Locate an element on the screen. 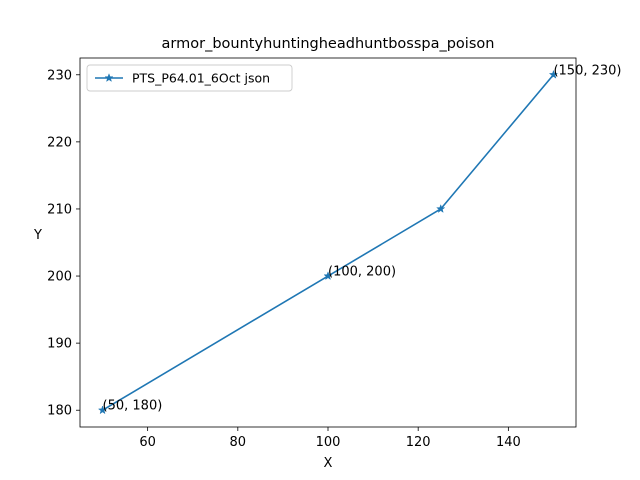  x-tick-label: 80 is located at coordinates (238, 442).